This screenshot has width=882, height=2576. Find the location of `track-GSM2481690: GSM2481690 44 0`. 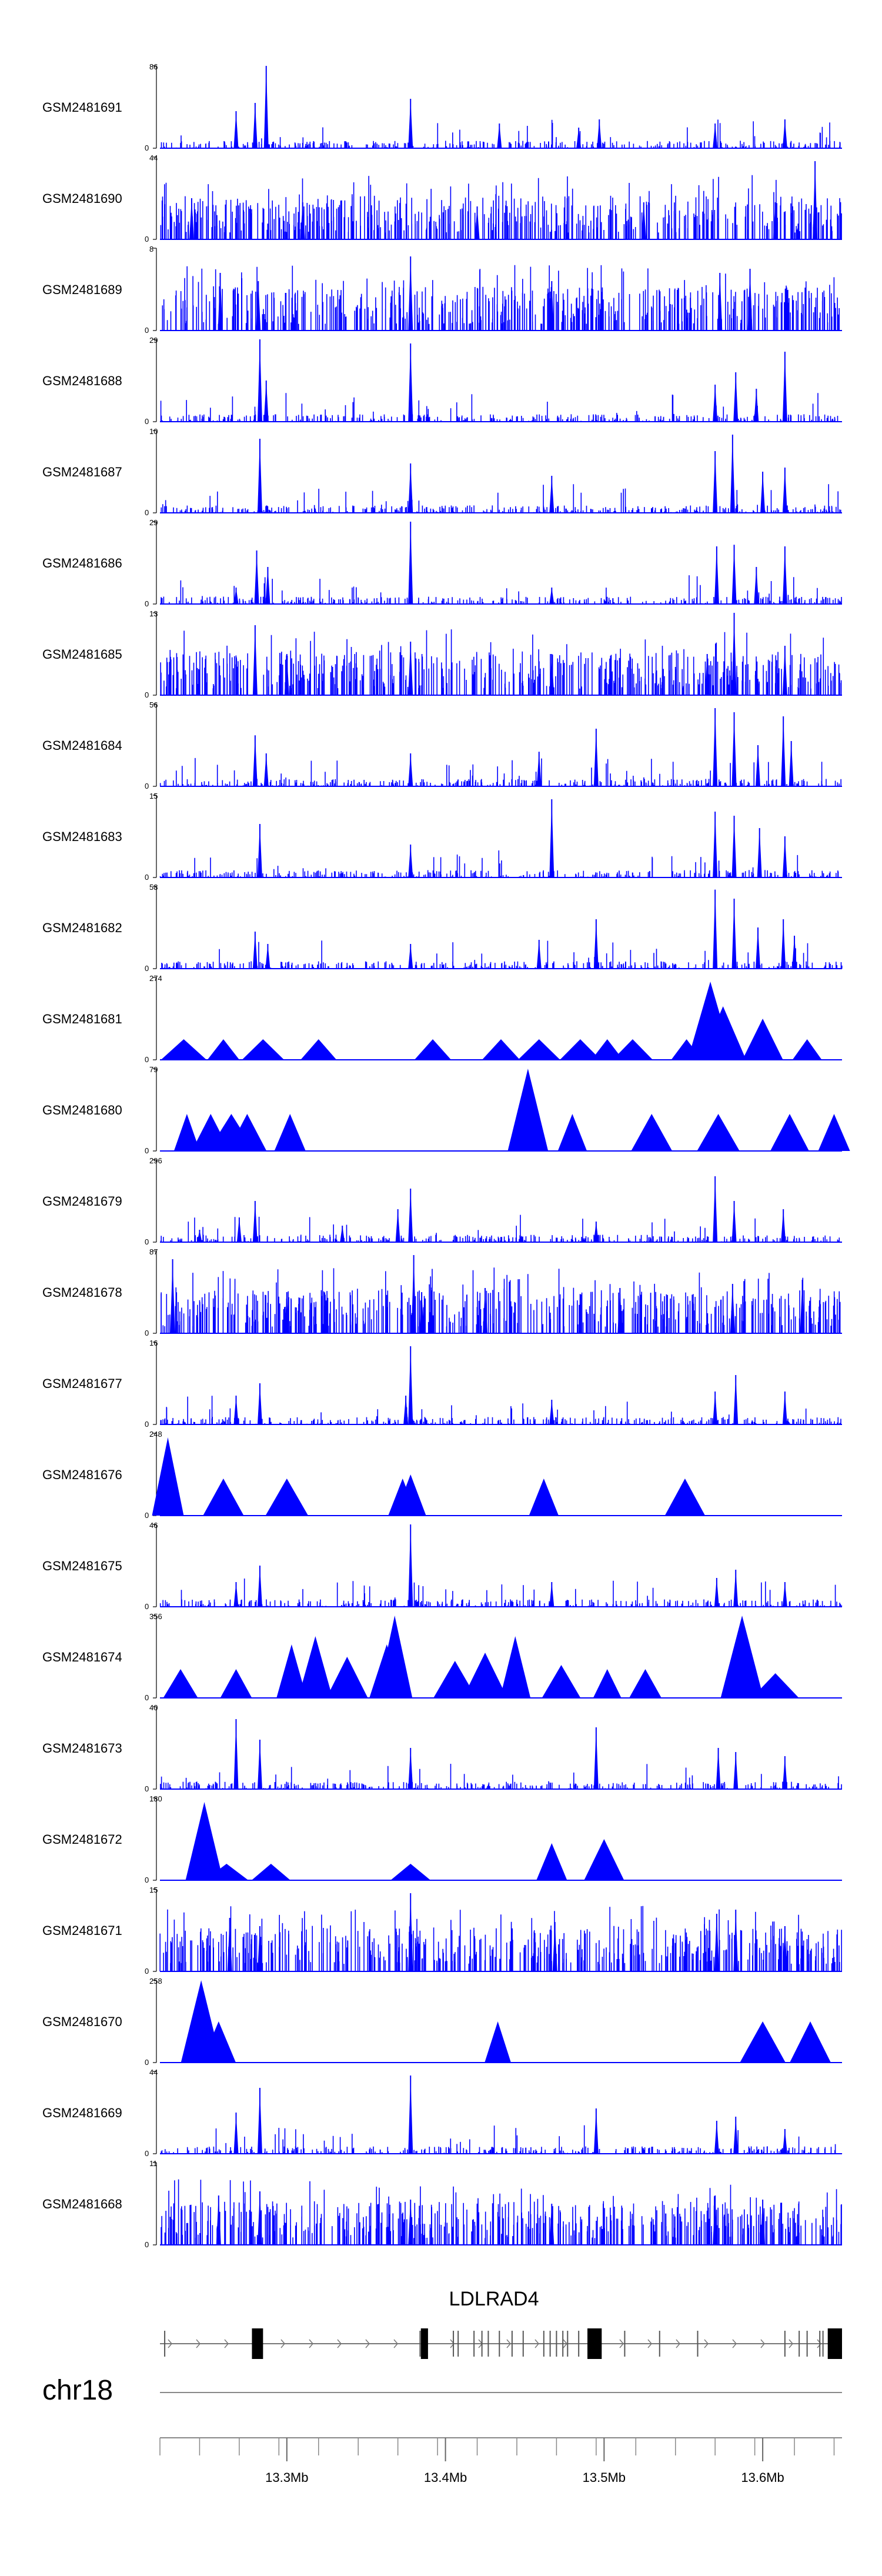

track-GSM2481690: GSM2481690 44 0 is located at coordinates (442, 198).